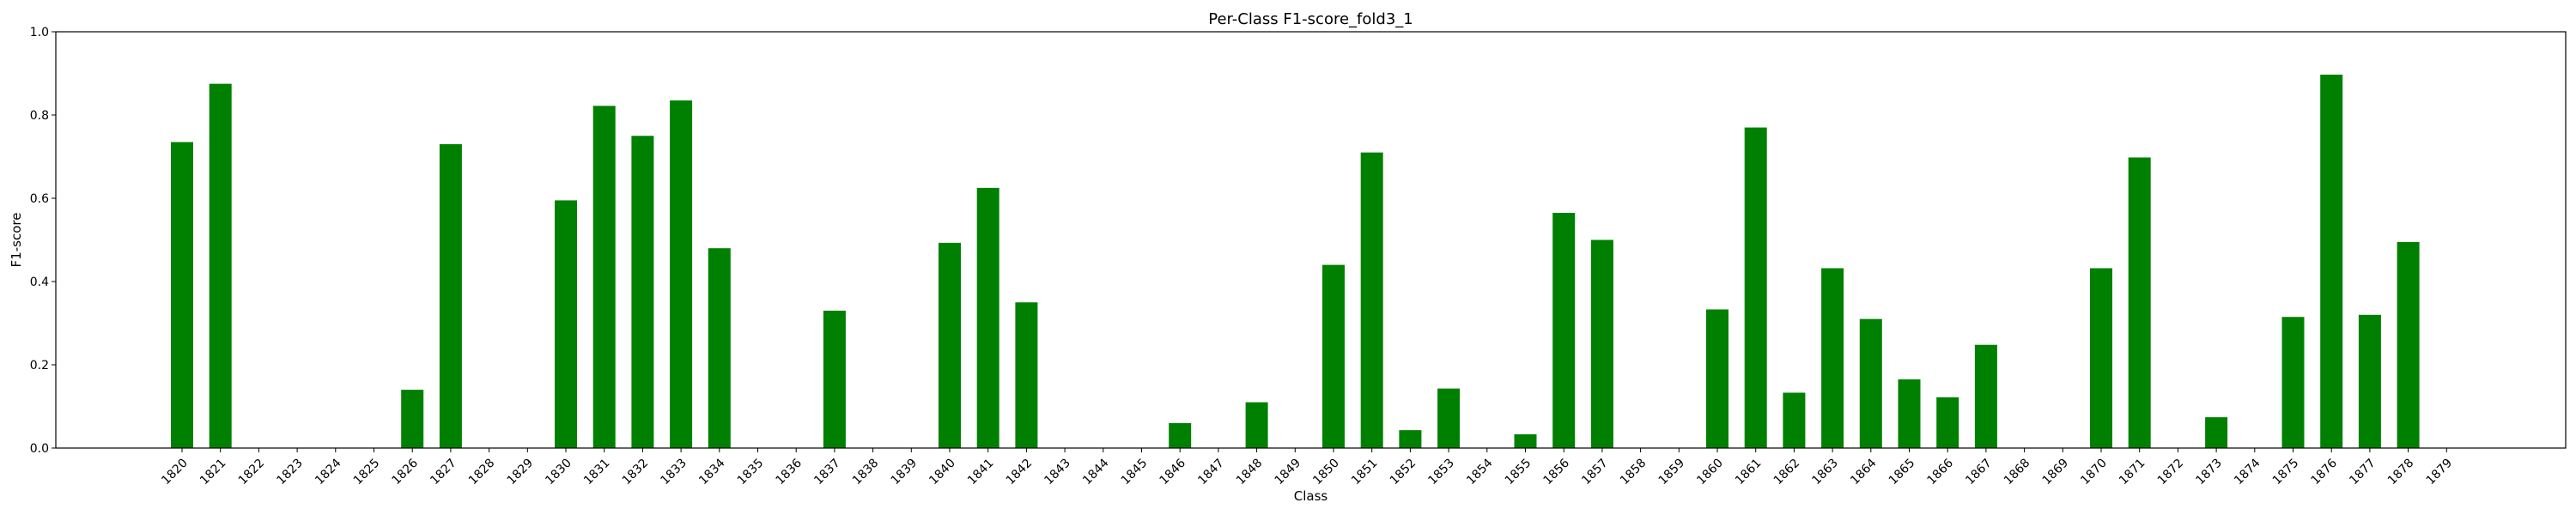 The height and width of the screenshot is (515, 2576). Describe the element at coordinates (943, 472) in the screenshot. I see `x-tick-label: 1840` at that location.